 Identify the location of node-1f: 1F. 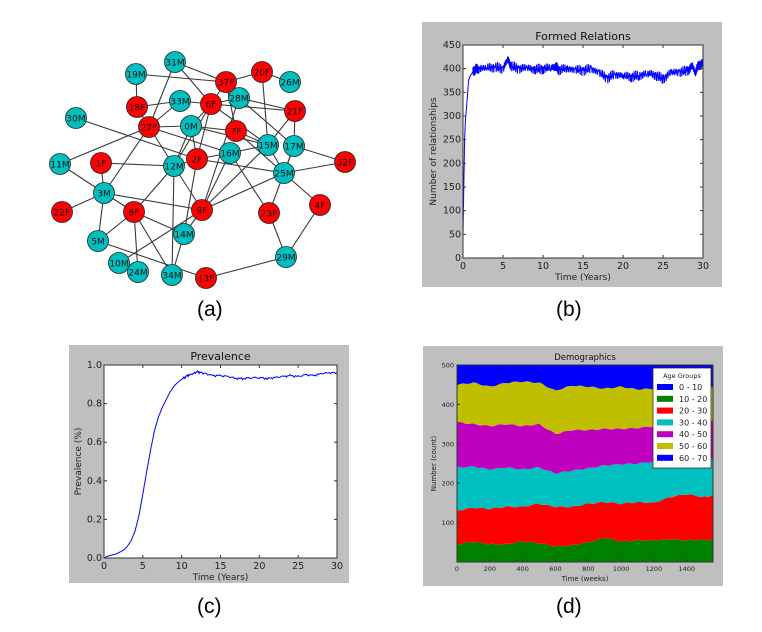
(101, 163).